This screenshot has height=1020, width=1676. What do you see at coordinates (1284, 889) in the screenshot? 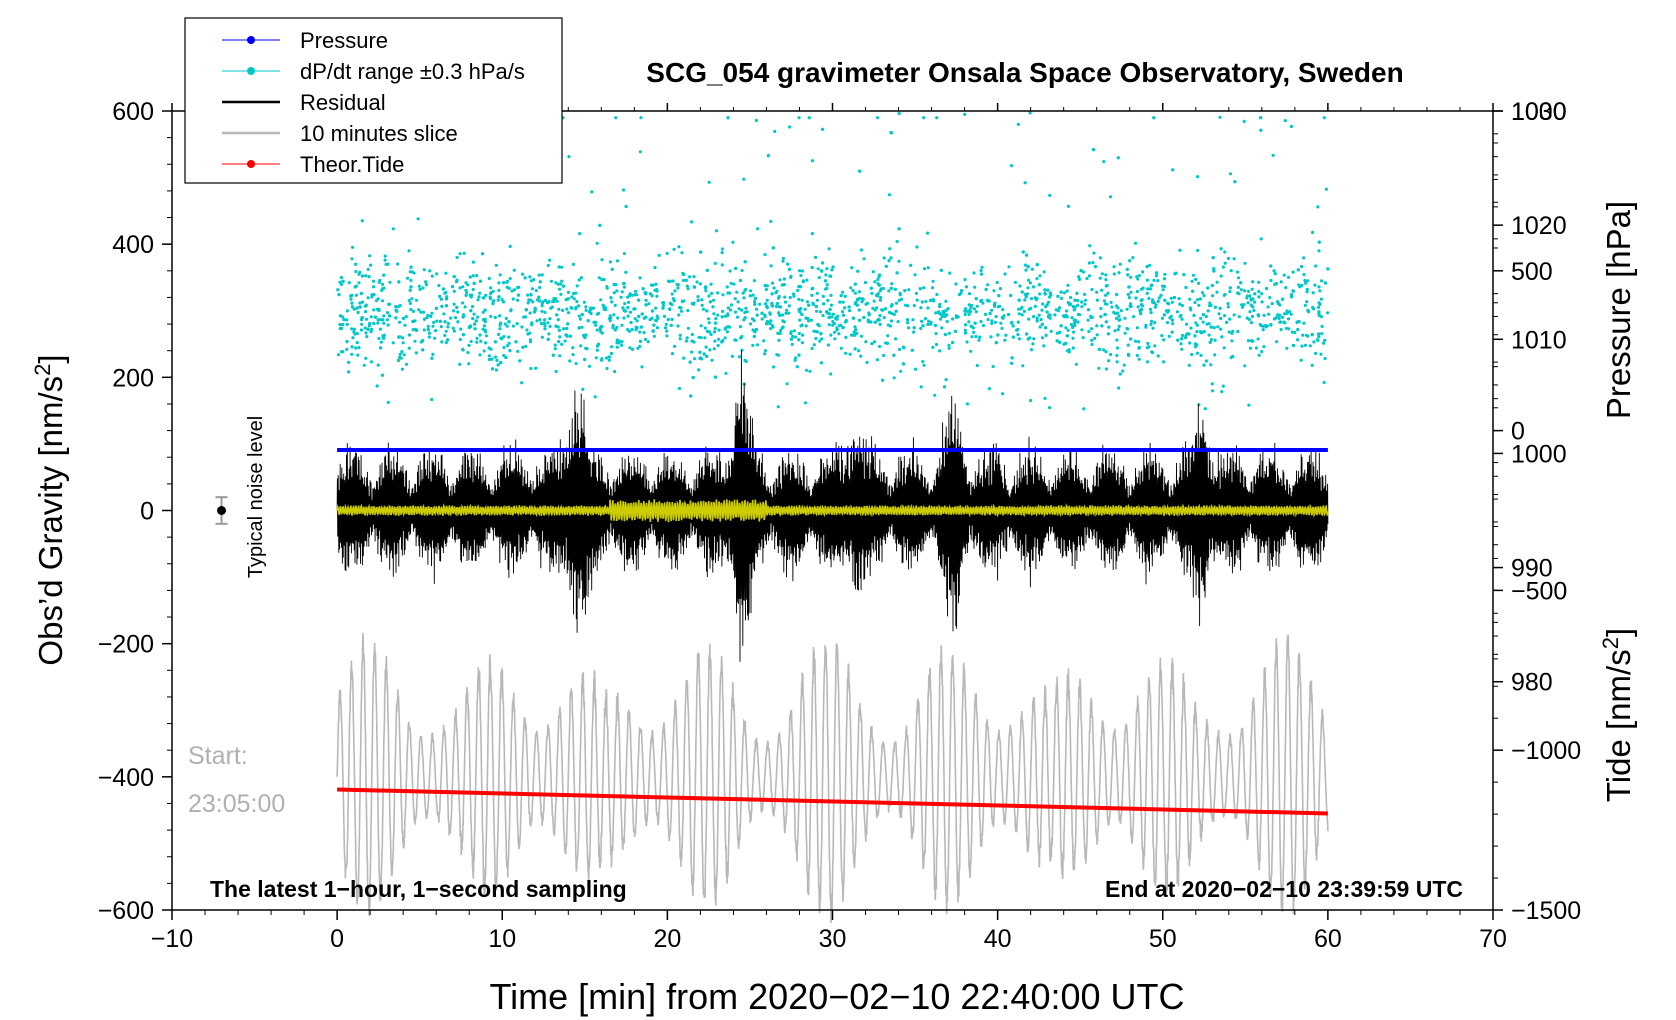
I see `end-time-note: End at 2020−02−10 23:39:59 UTC` at bounding box center [1284, 889].